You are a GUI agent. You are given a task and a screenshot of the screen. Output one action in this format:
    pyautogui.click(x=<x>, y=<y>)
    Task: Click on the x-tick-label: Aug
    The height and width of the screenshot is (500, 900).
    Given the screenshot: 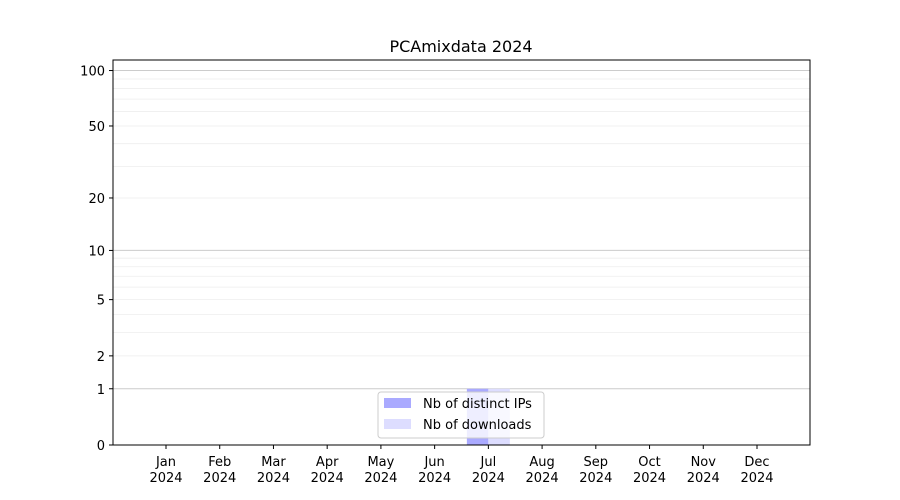 What is the action you would take?
    pyautogui.click(x=541, y=462)
    